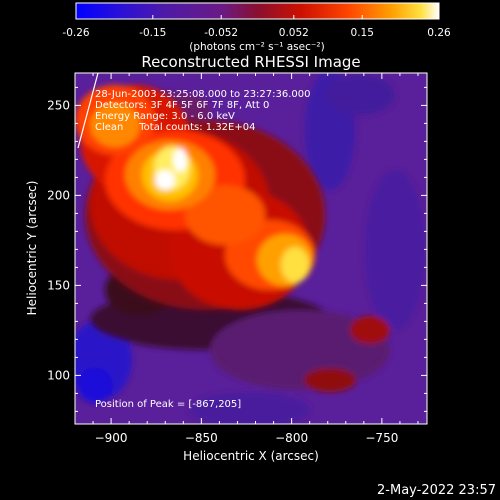  I want to click on colorbar-unit-label: (photons cm⁻² s⁻¹ asec⁻²), so click(256, 47).